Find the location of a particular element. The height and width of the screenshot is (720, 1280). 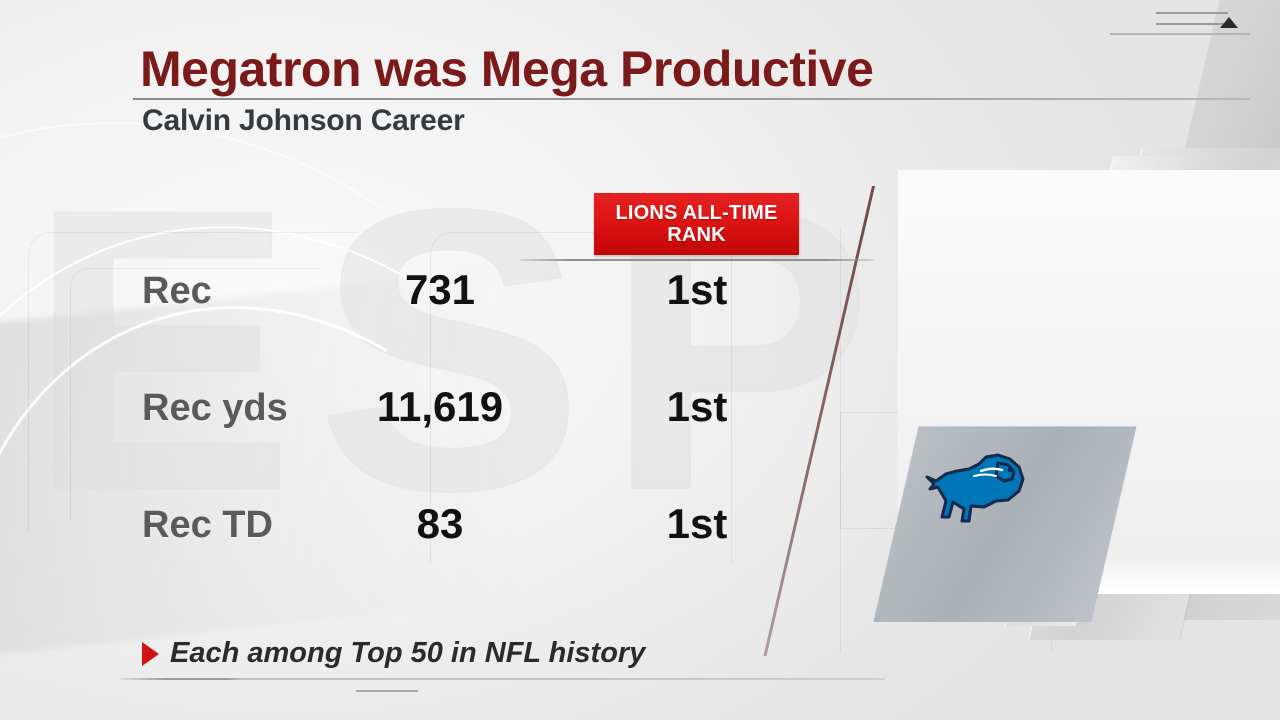

title-underline is located at coordinates (691, 99).